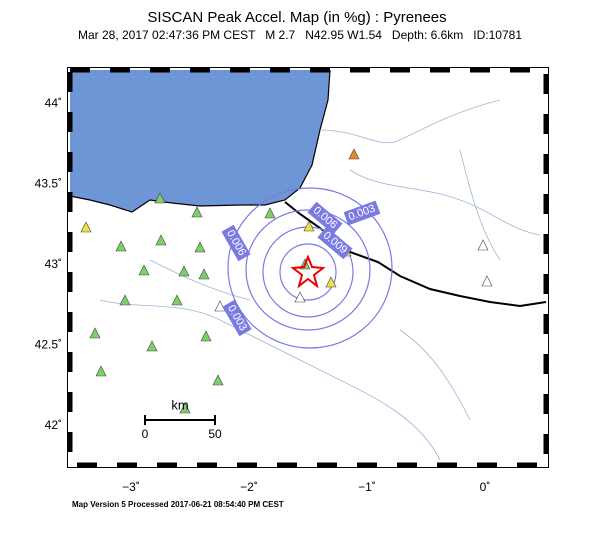  I want to click on scale-unit: km, so click(179, 404).